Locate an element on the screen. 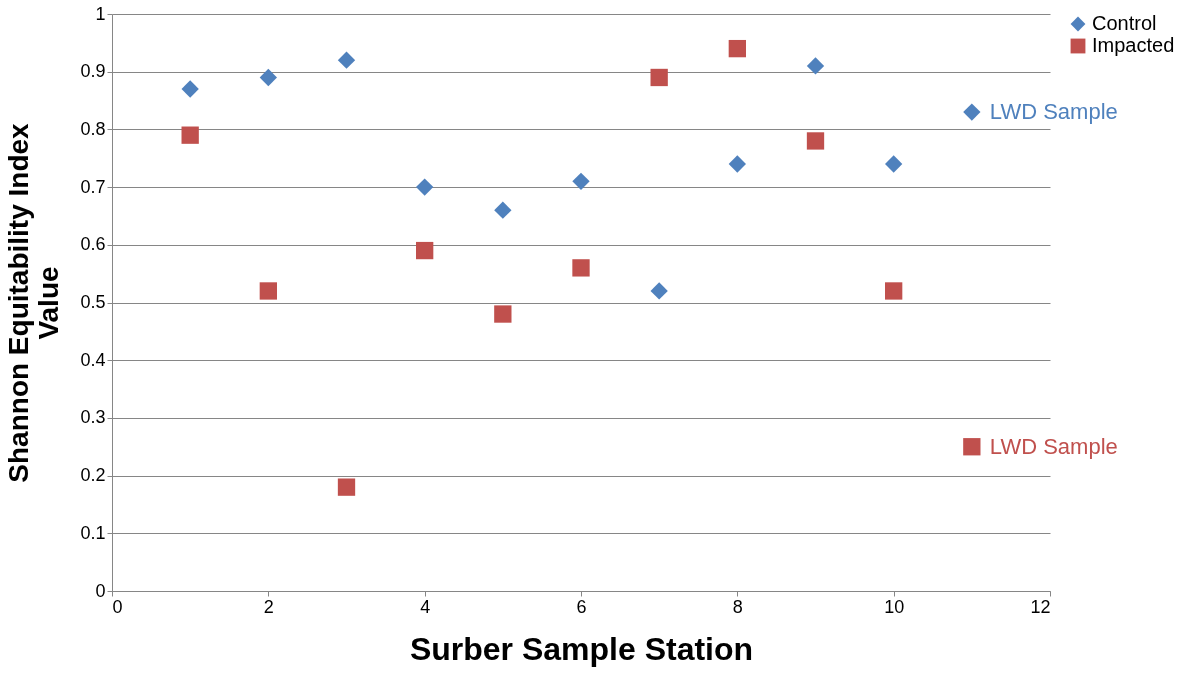 Image resolution: width=1189 pixels, height=681 pixels. y-tick-label: 0.7 is located at coordinates (93, 186).